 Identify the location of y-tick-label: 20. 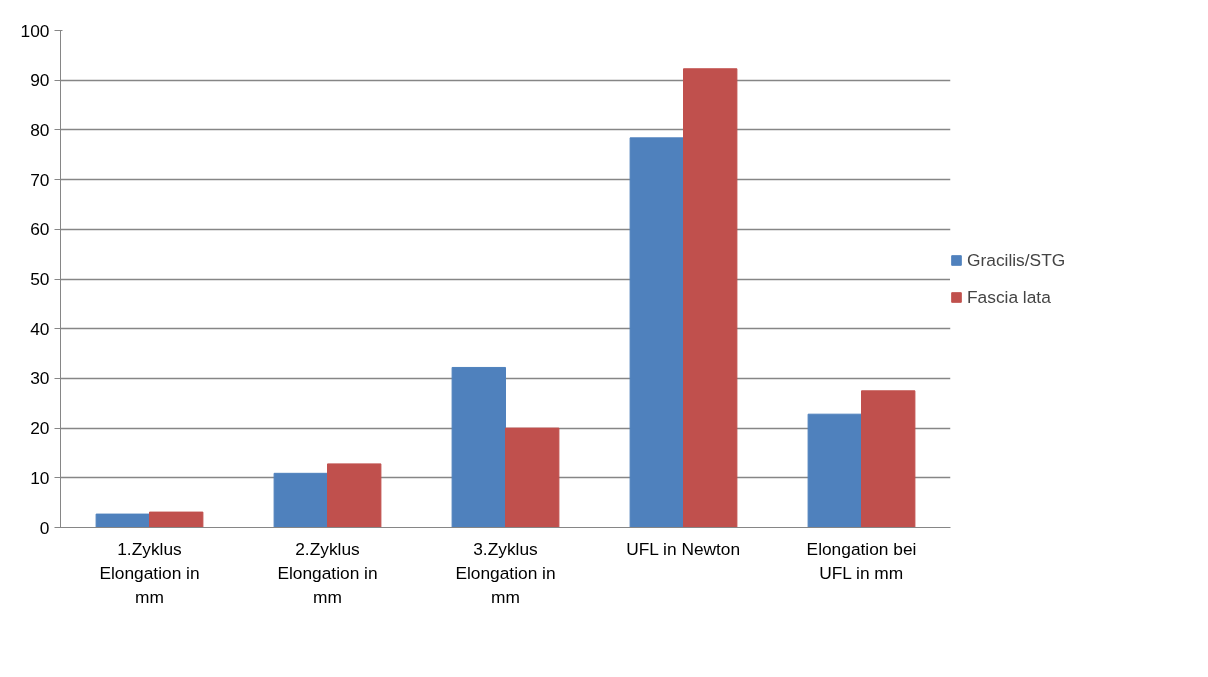
(40, 428).